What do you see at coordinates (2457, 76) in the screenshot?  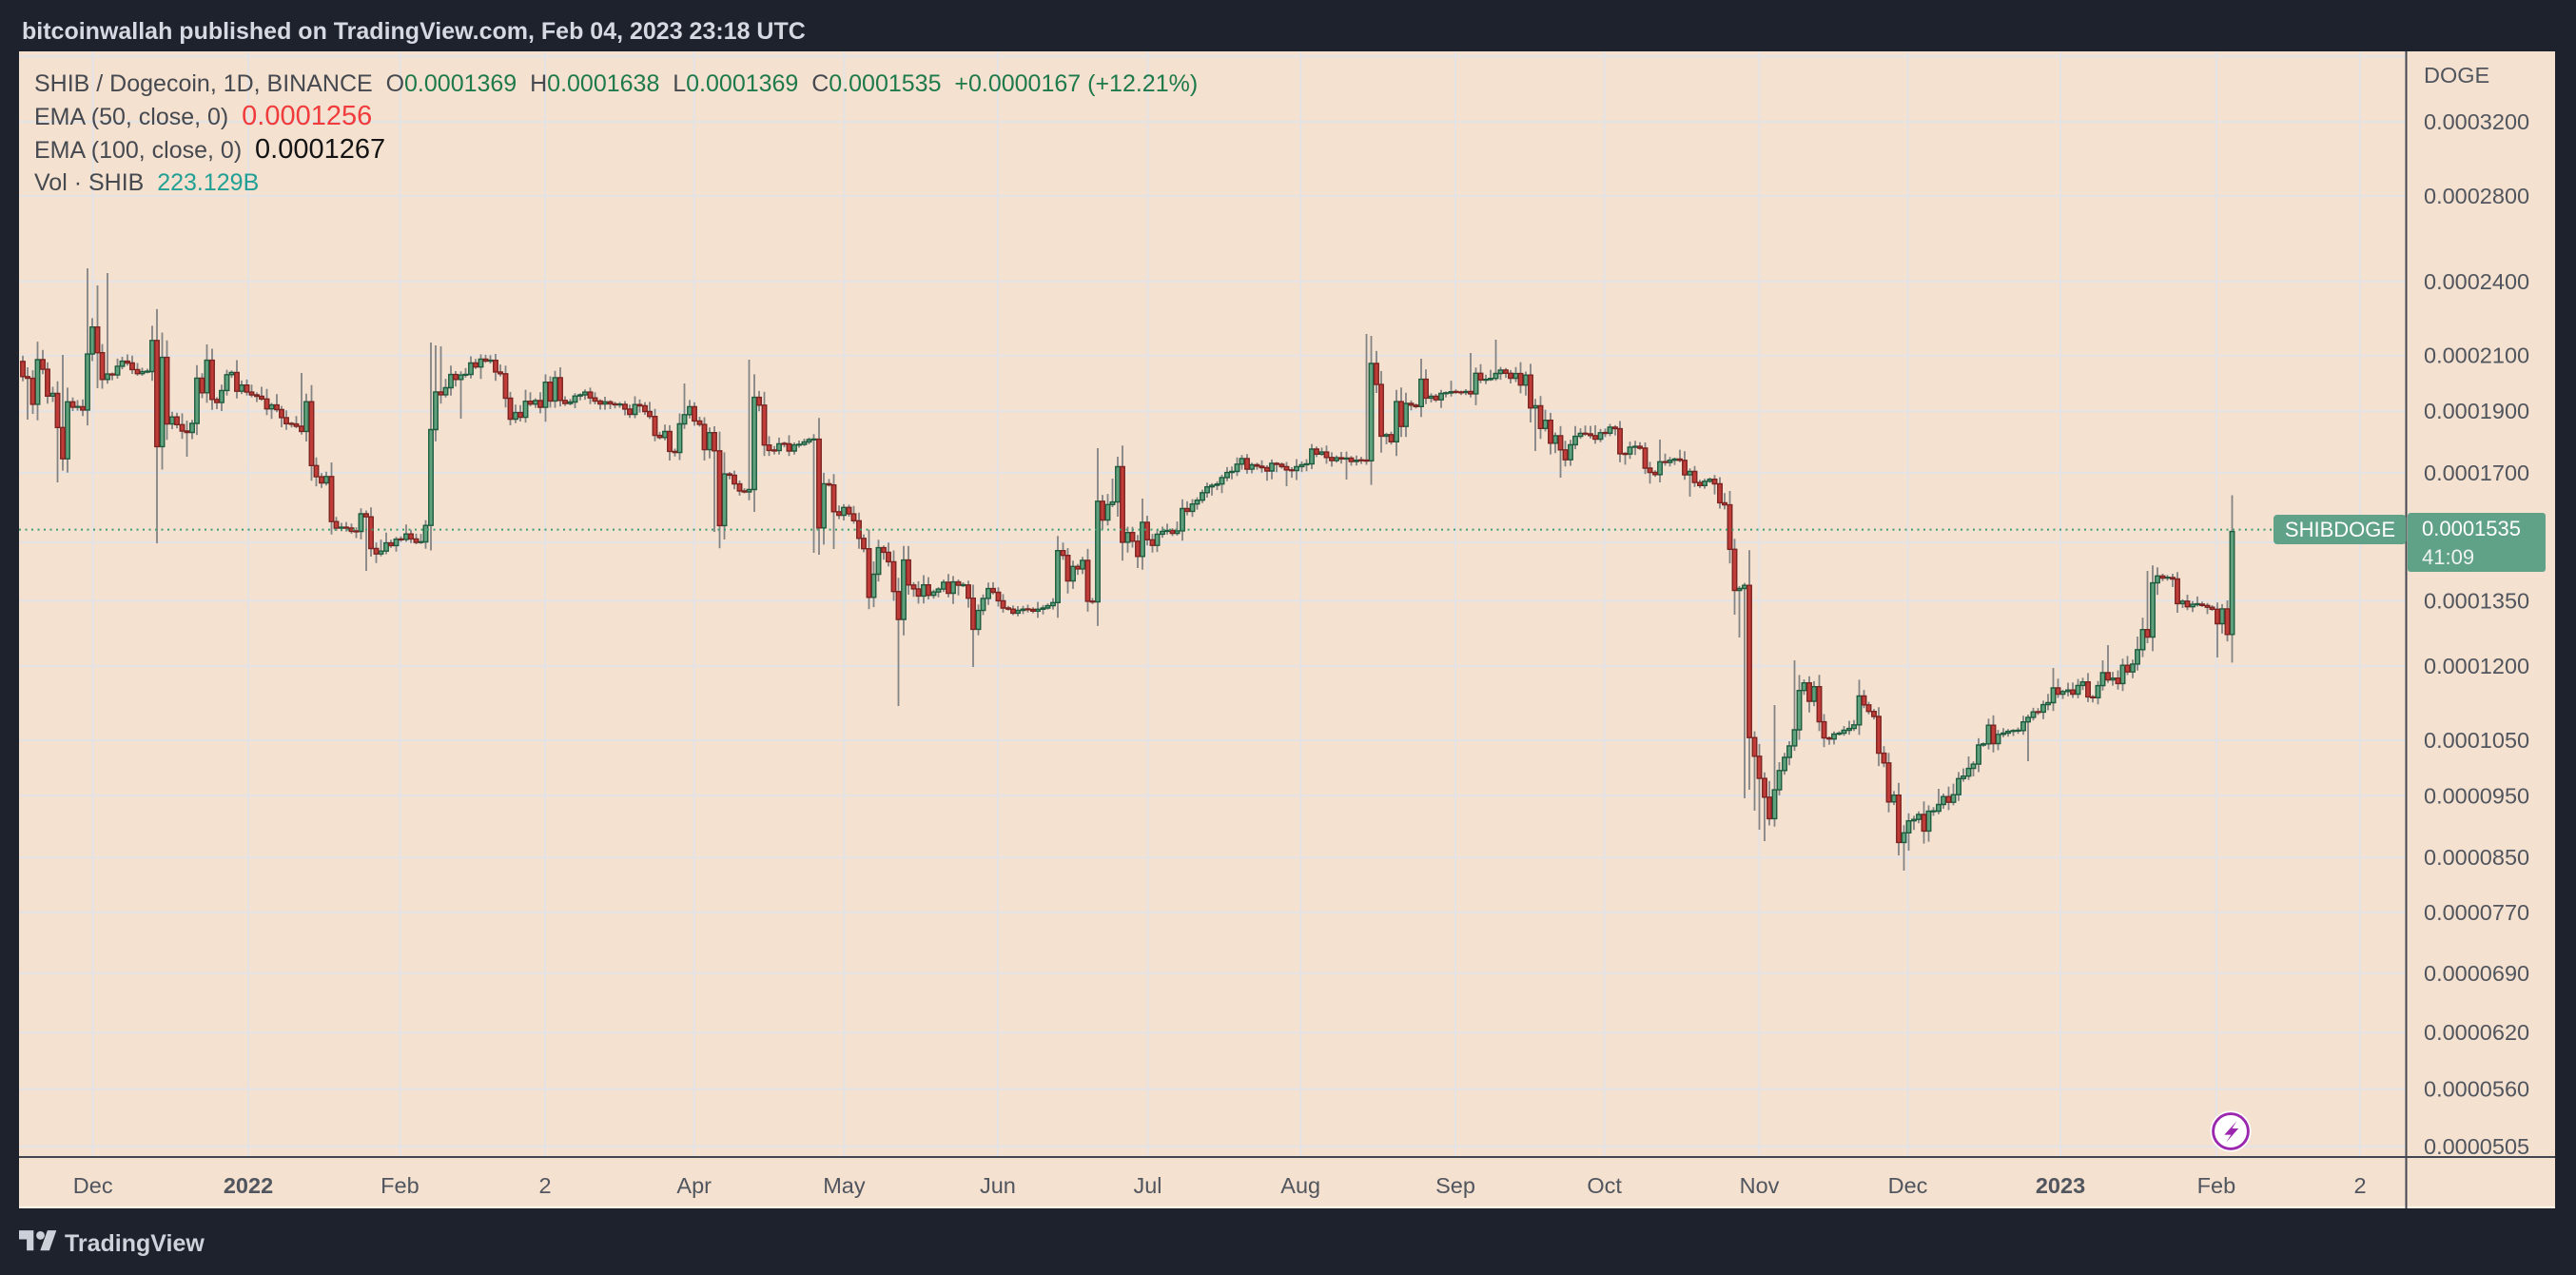 I see `svg-text: DOGE` at bounding box center [2457, 76].